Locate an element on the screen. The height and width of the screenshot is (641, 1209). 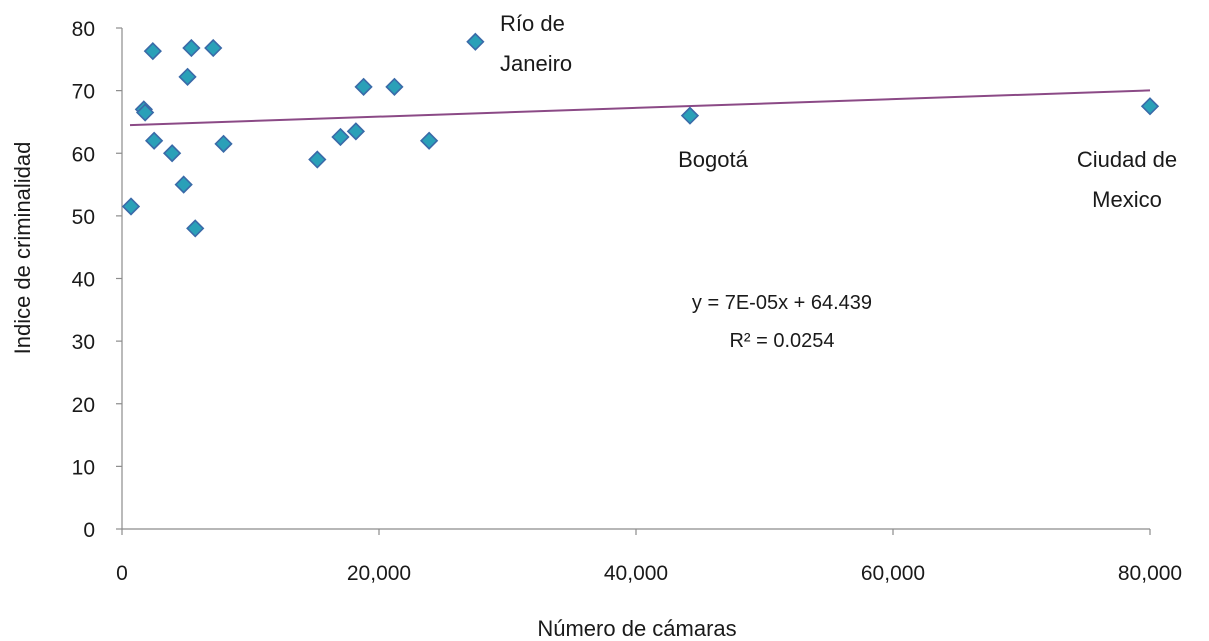
y-tick-label: 0 is located at coordinates (89, 530).